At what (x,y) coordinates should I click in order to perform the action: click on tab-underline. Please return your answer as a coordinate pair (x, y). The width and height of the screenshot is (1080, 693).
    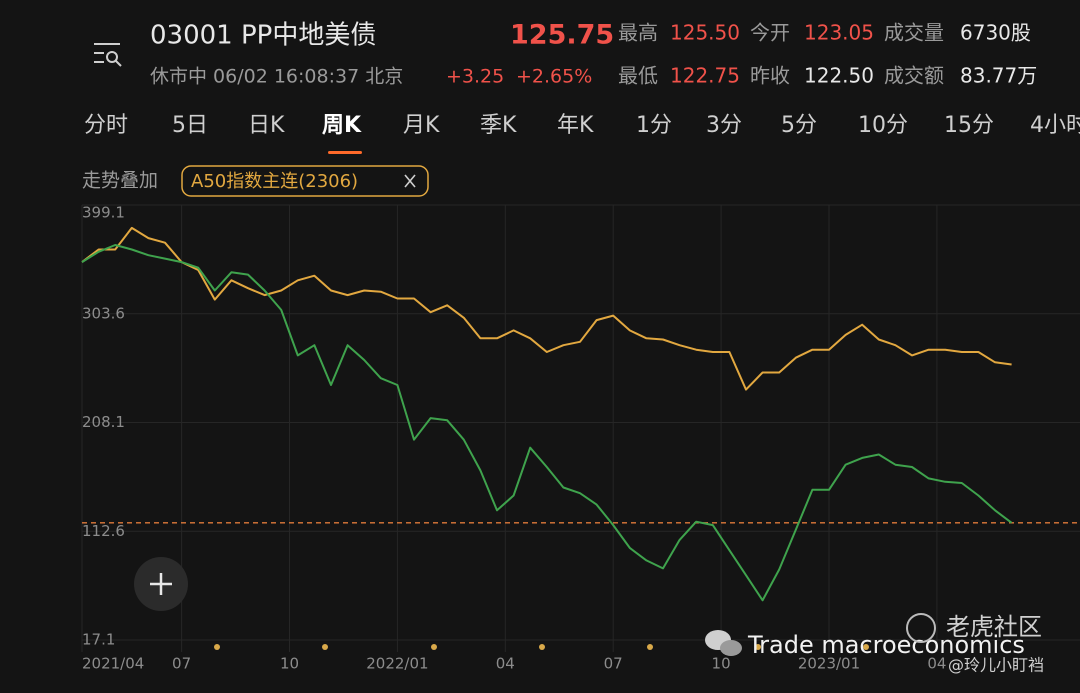
    Looking at the image, I should click on (345, 152).